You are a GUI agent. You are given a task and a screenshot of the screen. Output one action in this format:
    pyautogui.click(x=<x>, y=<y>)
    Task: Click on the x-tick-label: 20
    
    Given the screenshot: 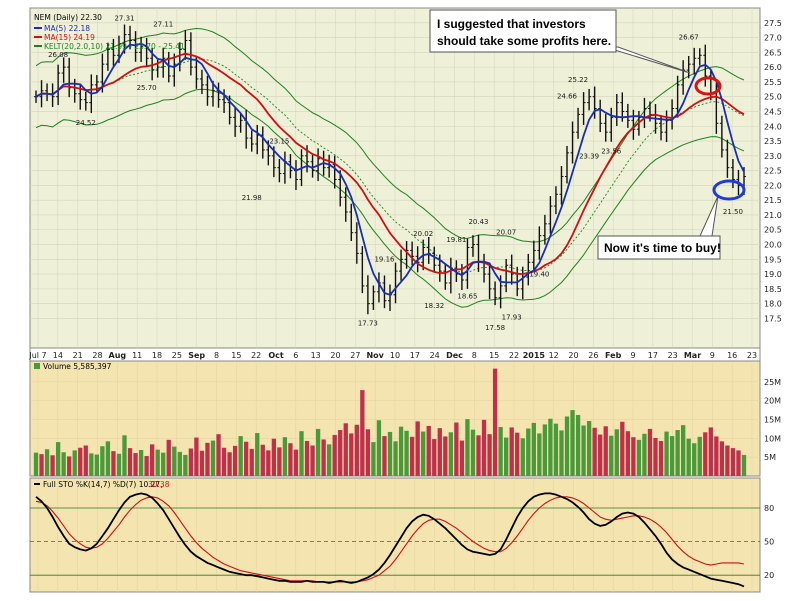 What is the action you would take?
    pyautogui.click(x=335, y=355)
    